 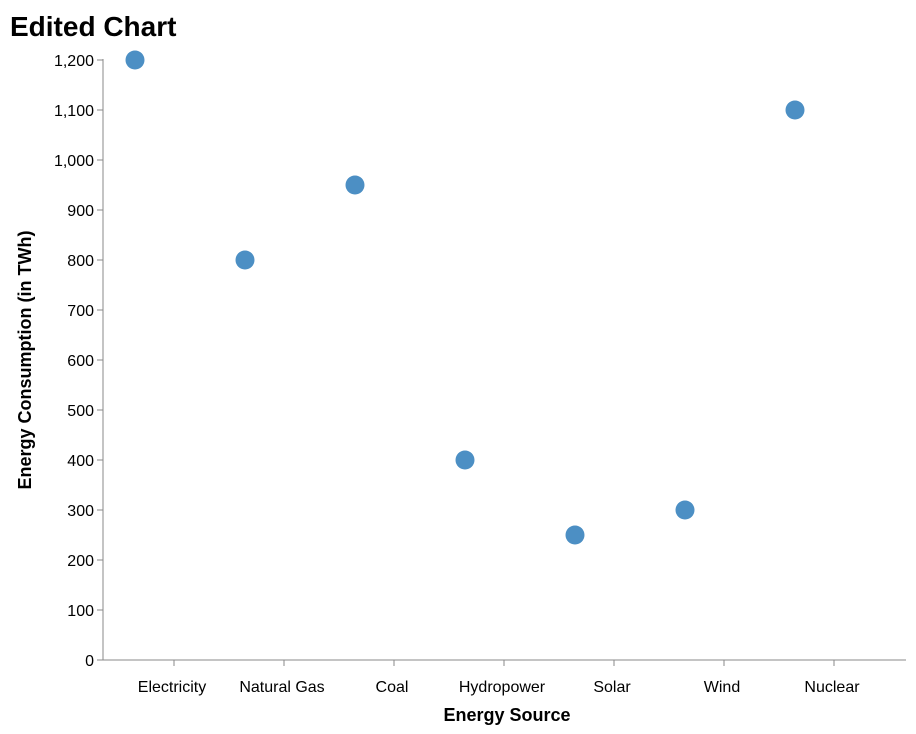 I want to click on x-tick-label: Nuclear, so click(x=832, y=687).